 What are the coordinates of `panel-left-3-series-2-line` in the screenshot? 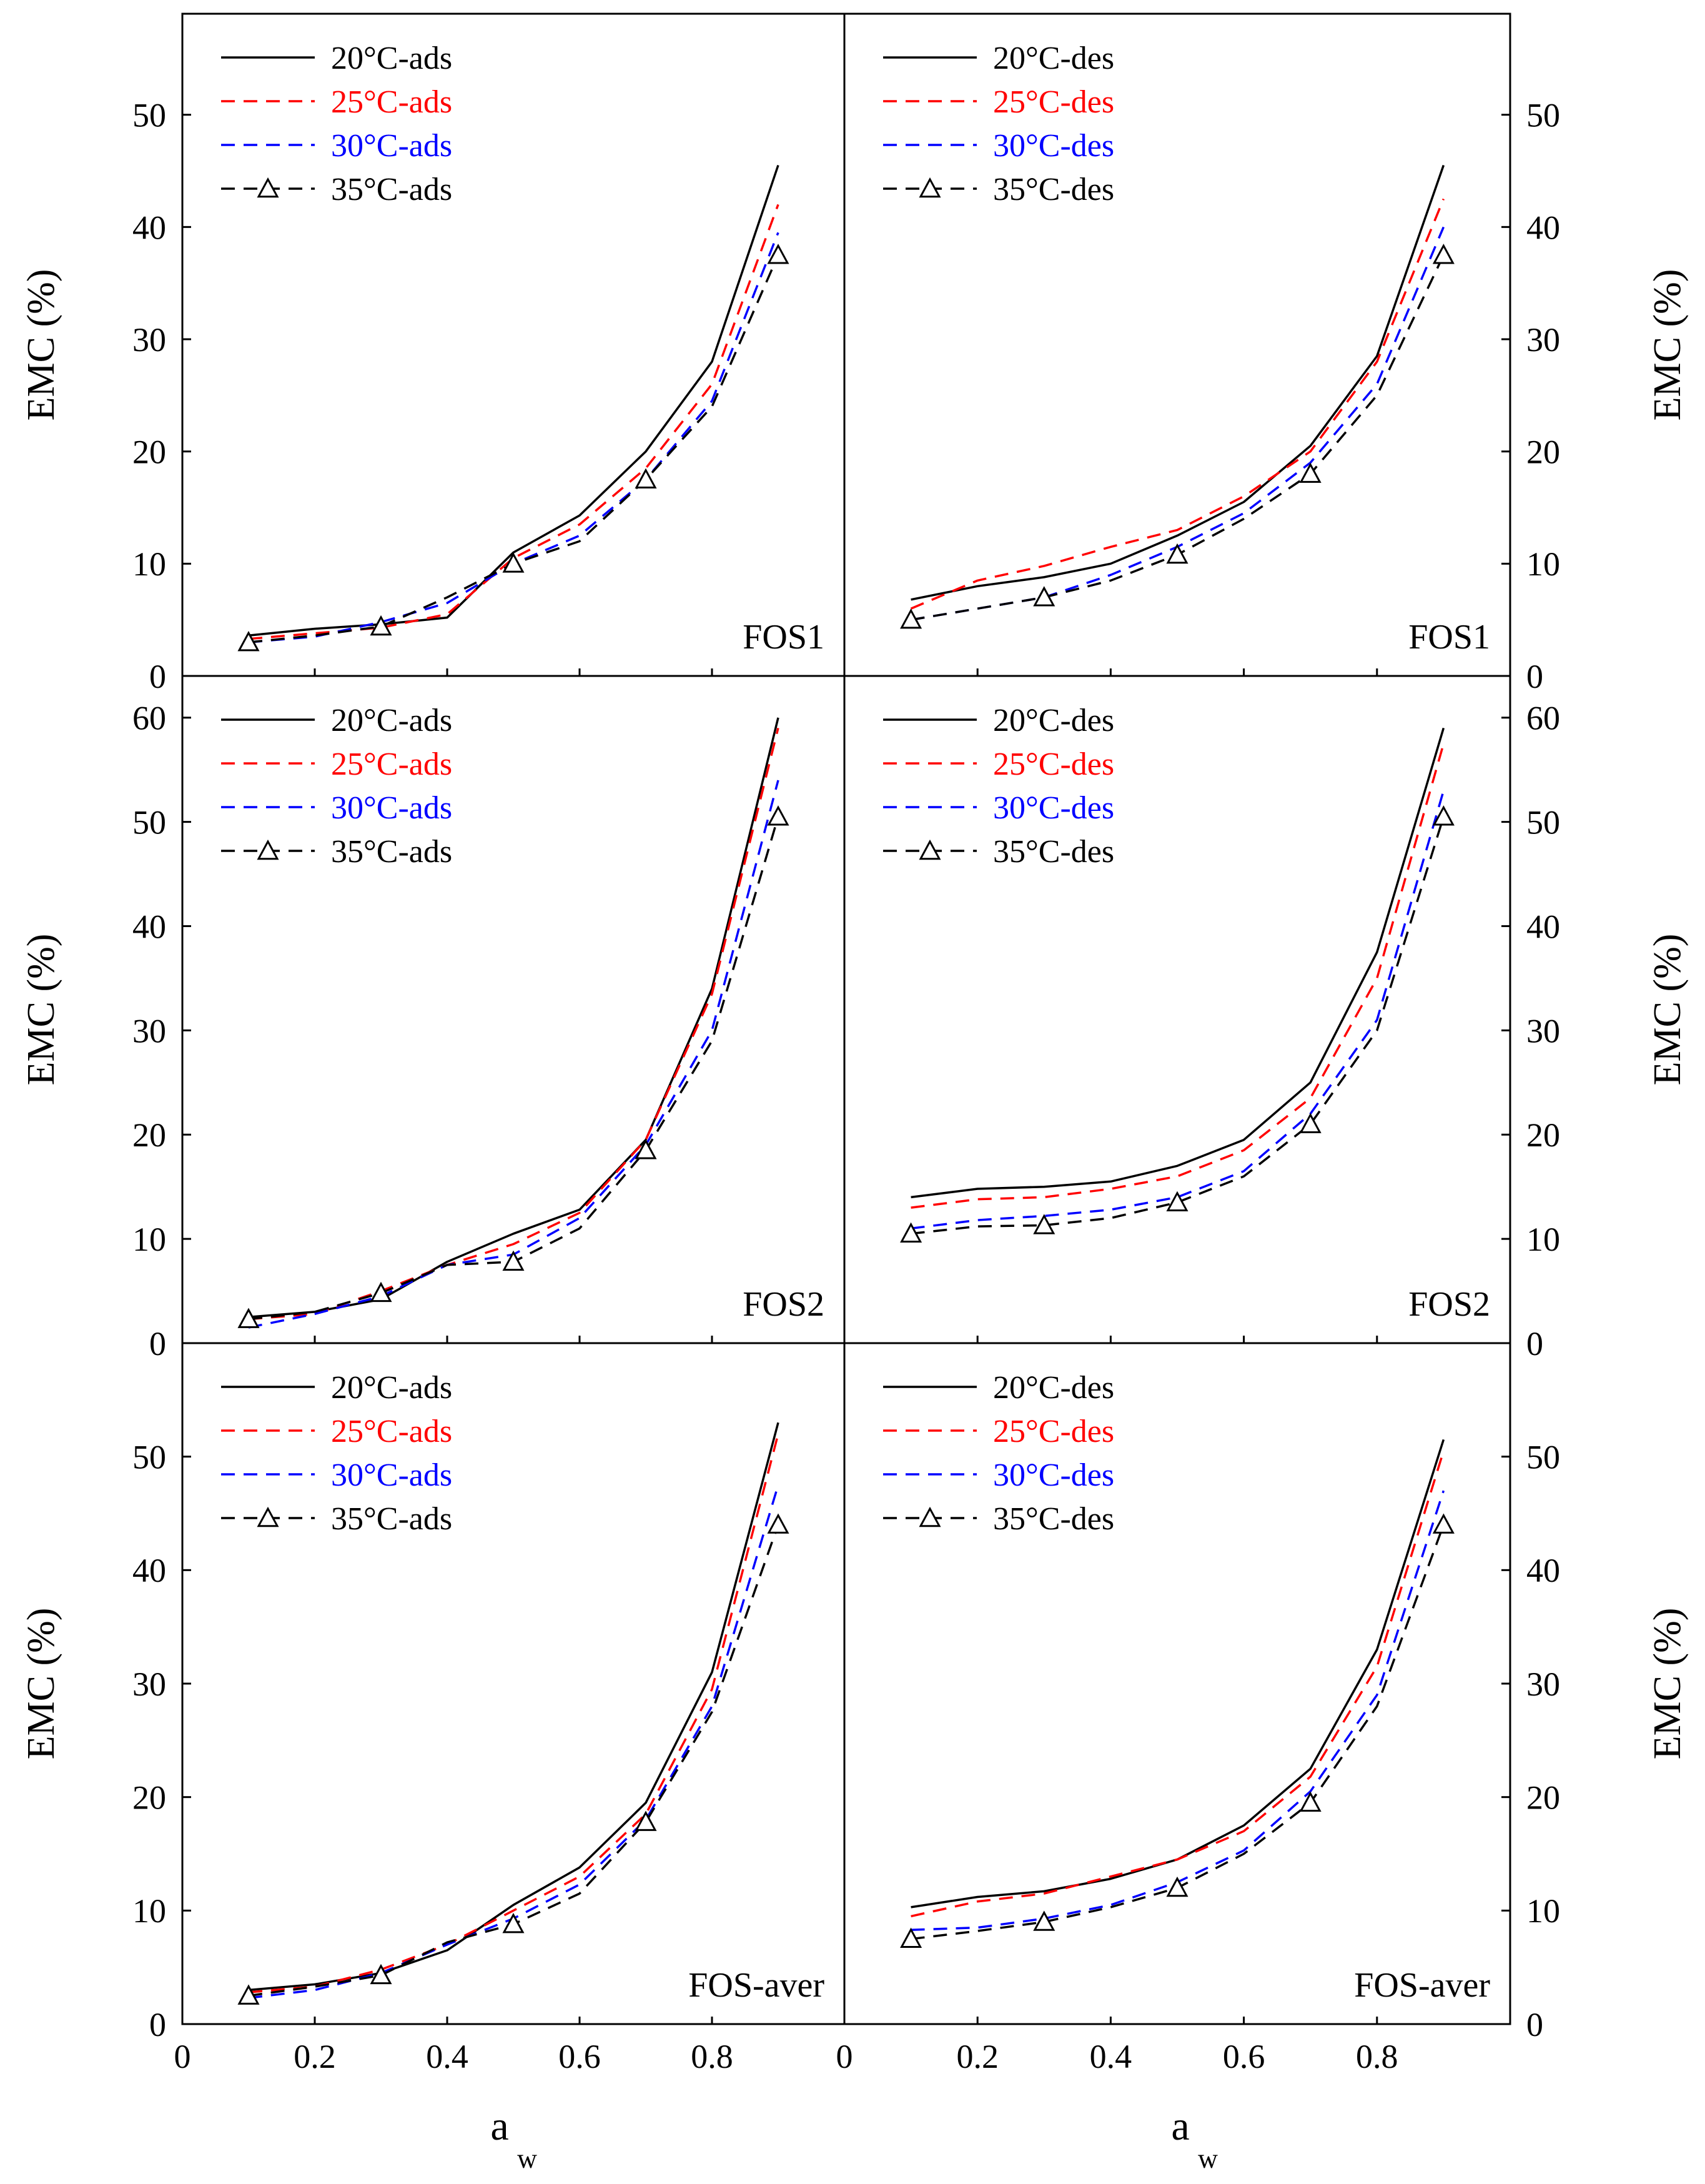 It's located at (513, 1713).